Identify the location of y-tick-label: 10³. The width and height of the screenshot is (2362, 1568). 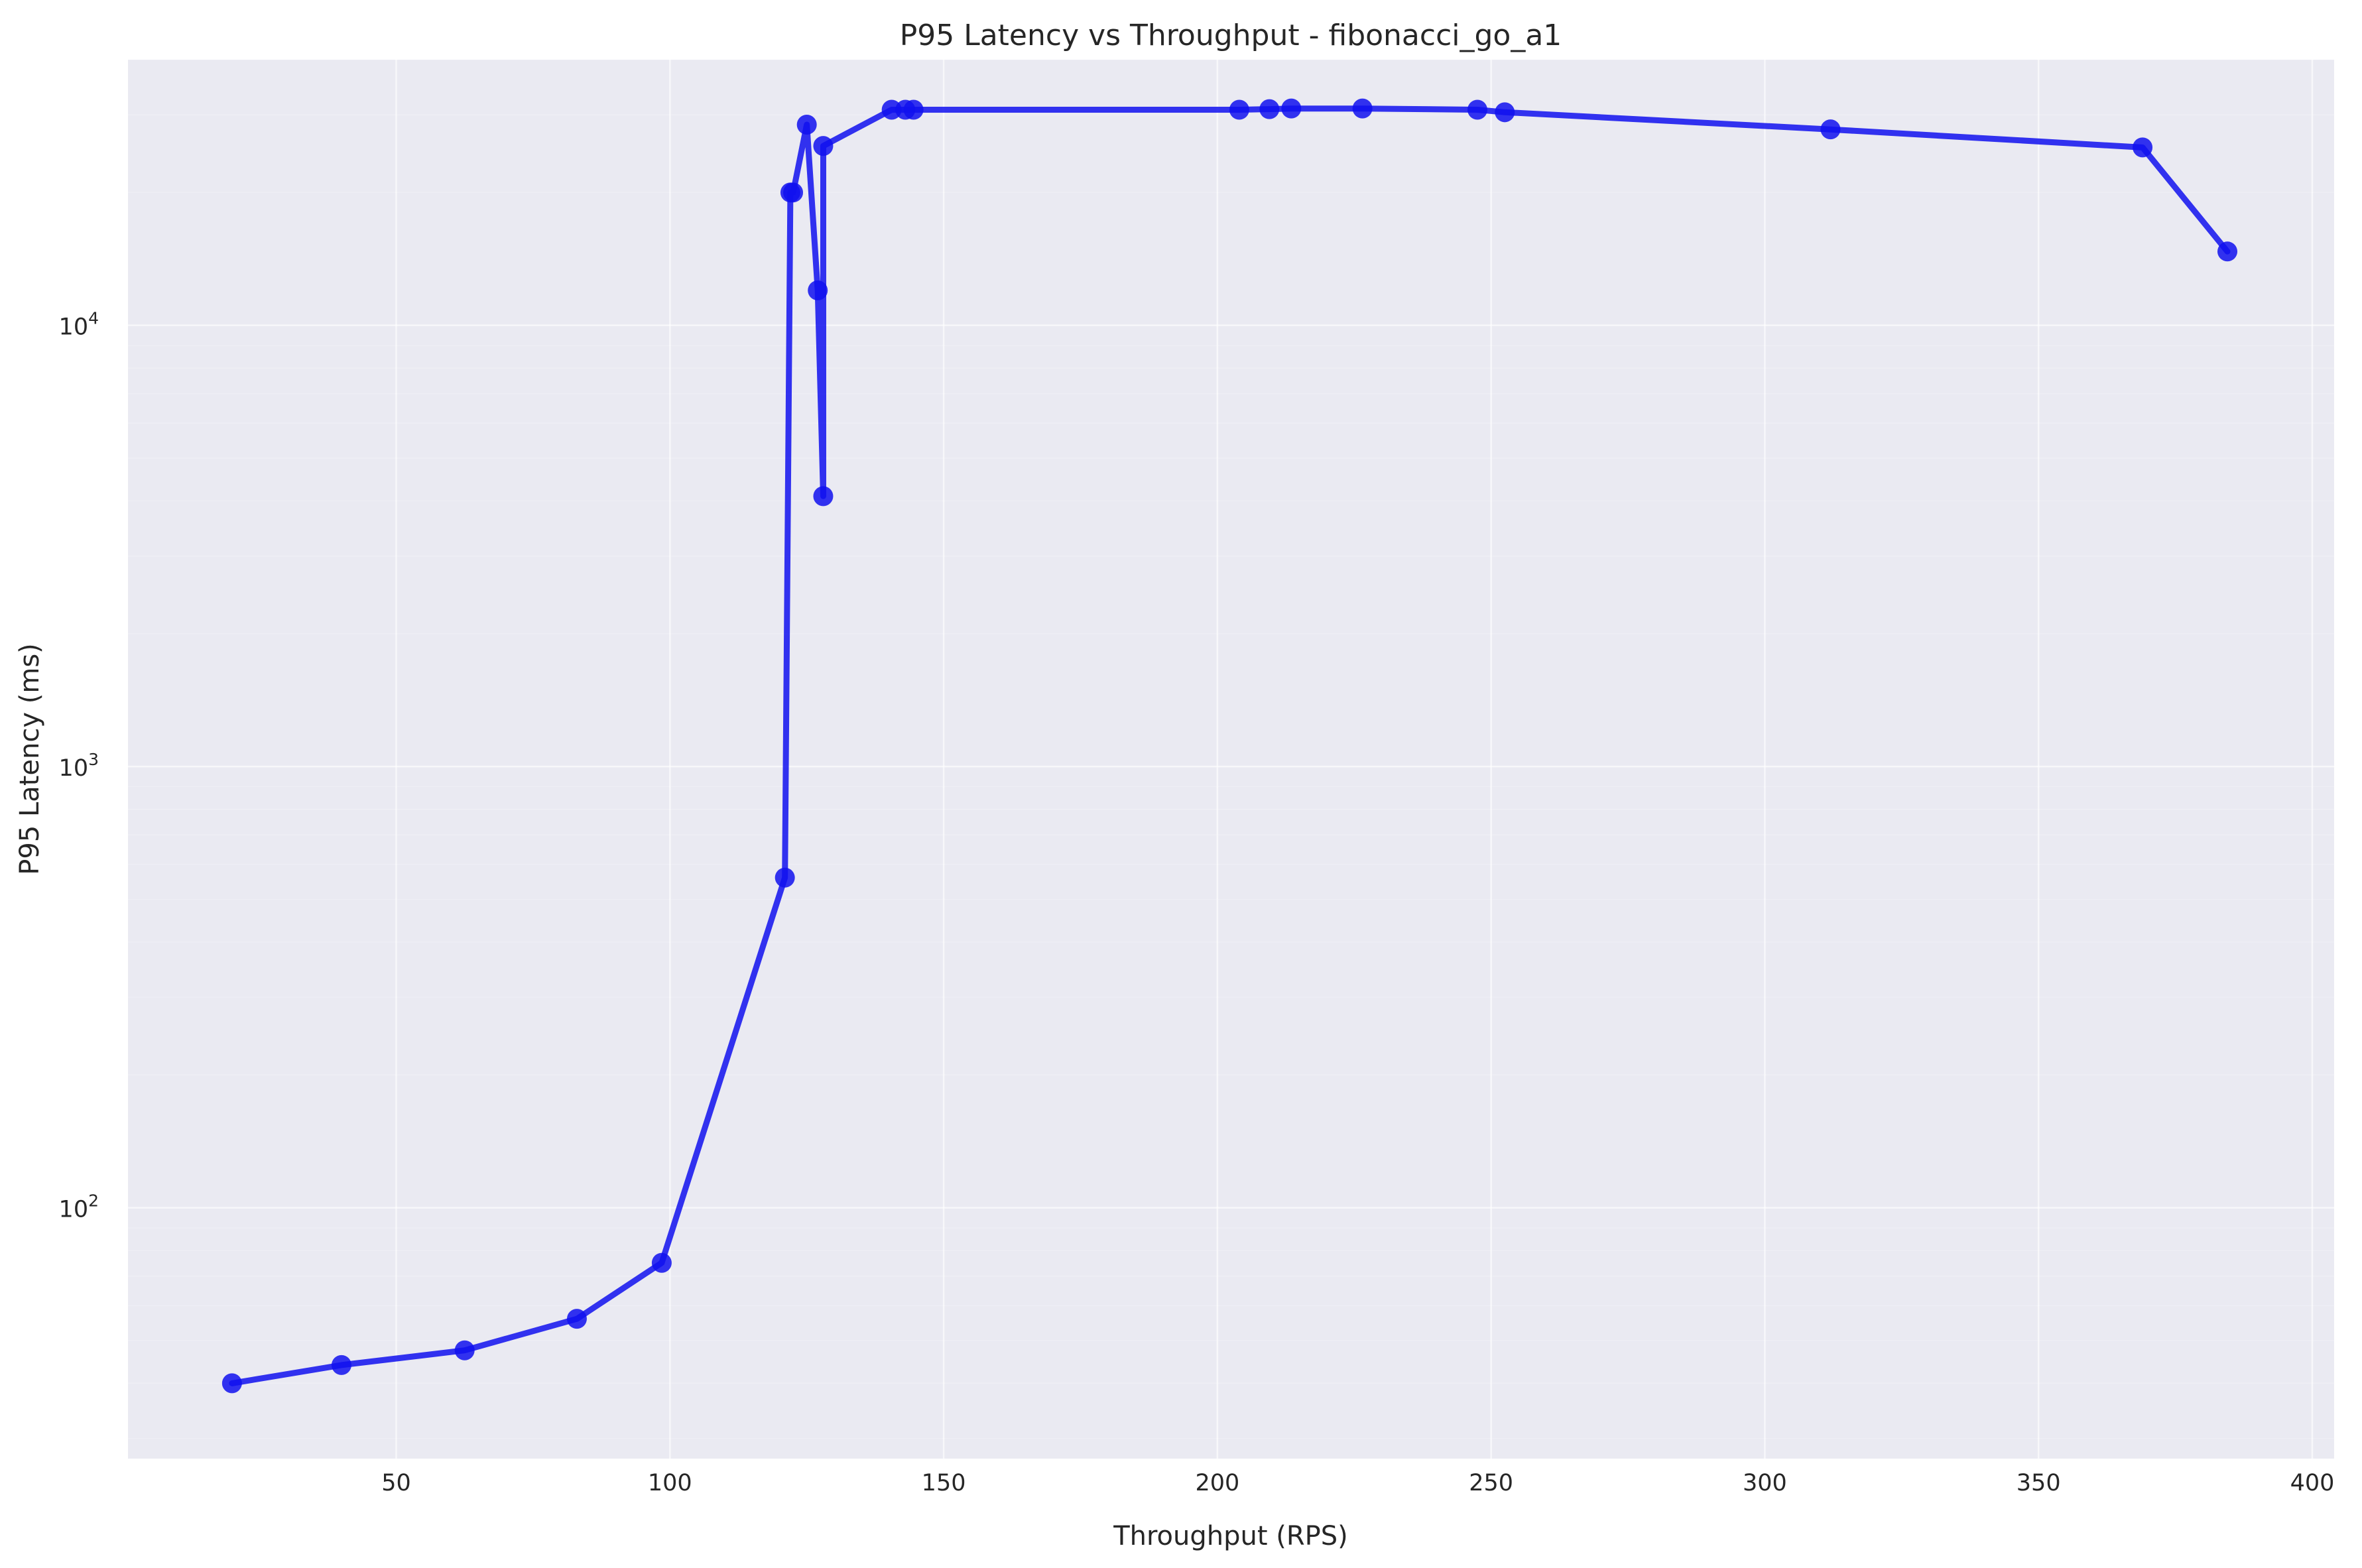
(79, 766).